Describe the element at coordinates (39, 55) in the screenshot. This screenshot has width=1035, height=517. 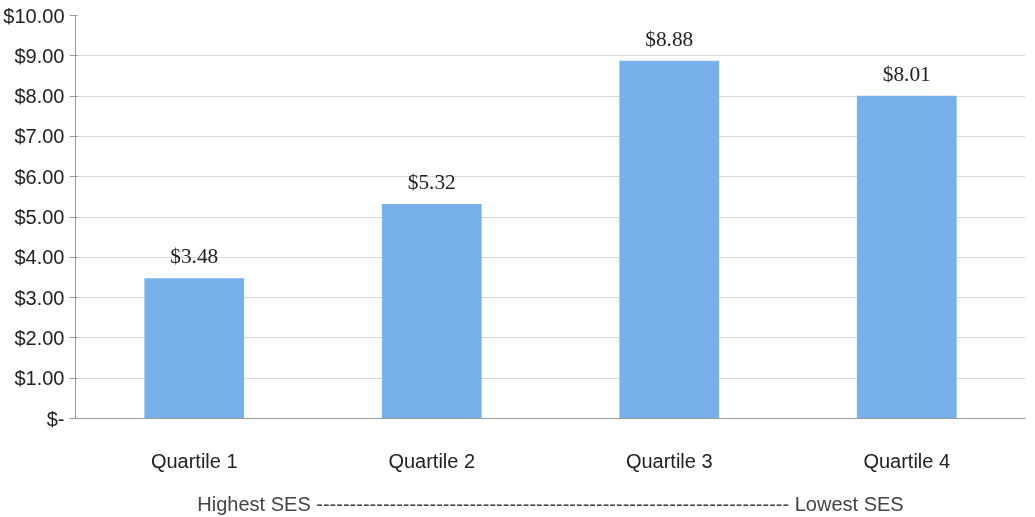
I see `y-tick-label: $9.00` at that location.